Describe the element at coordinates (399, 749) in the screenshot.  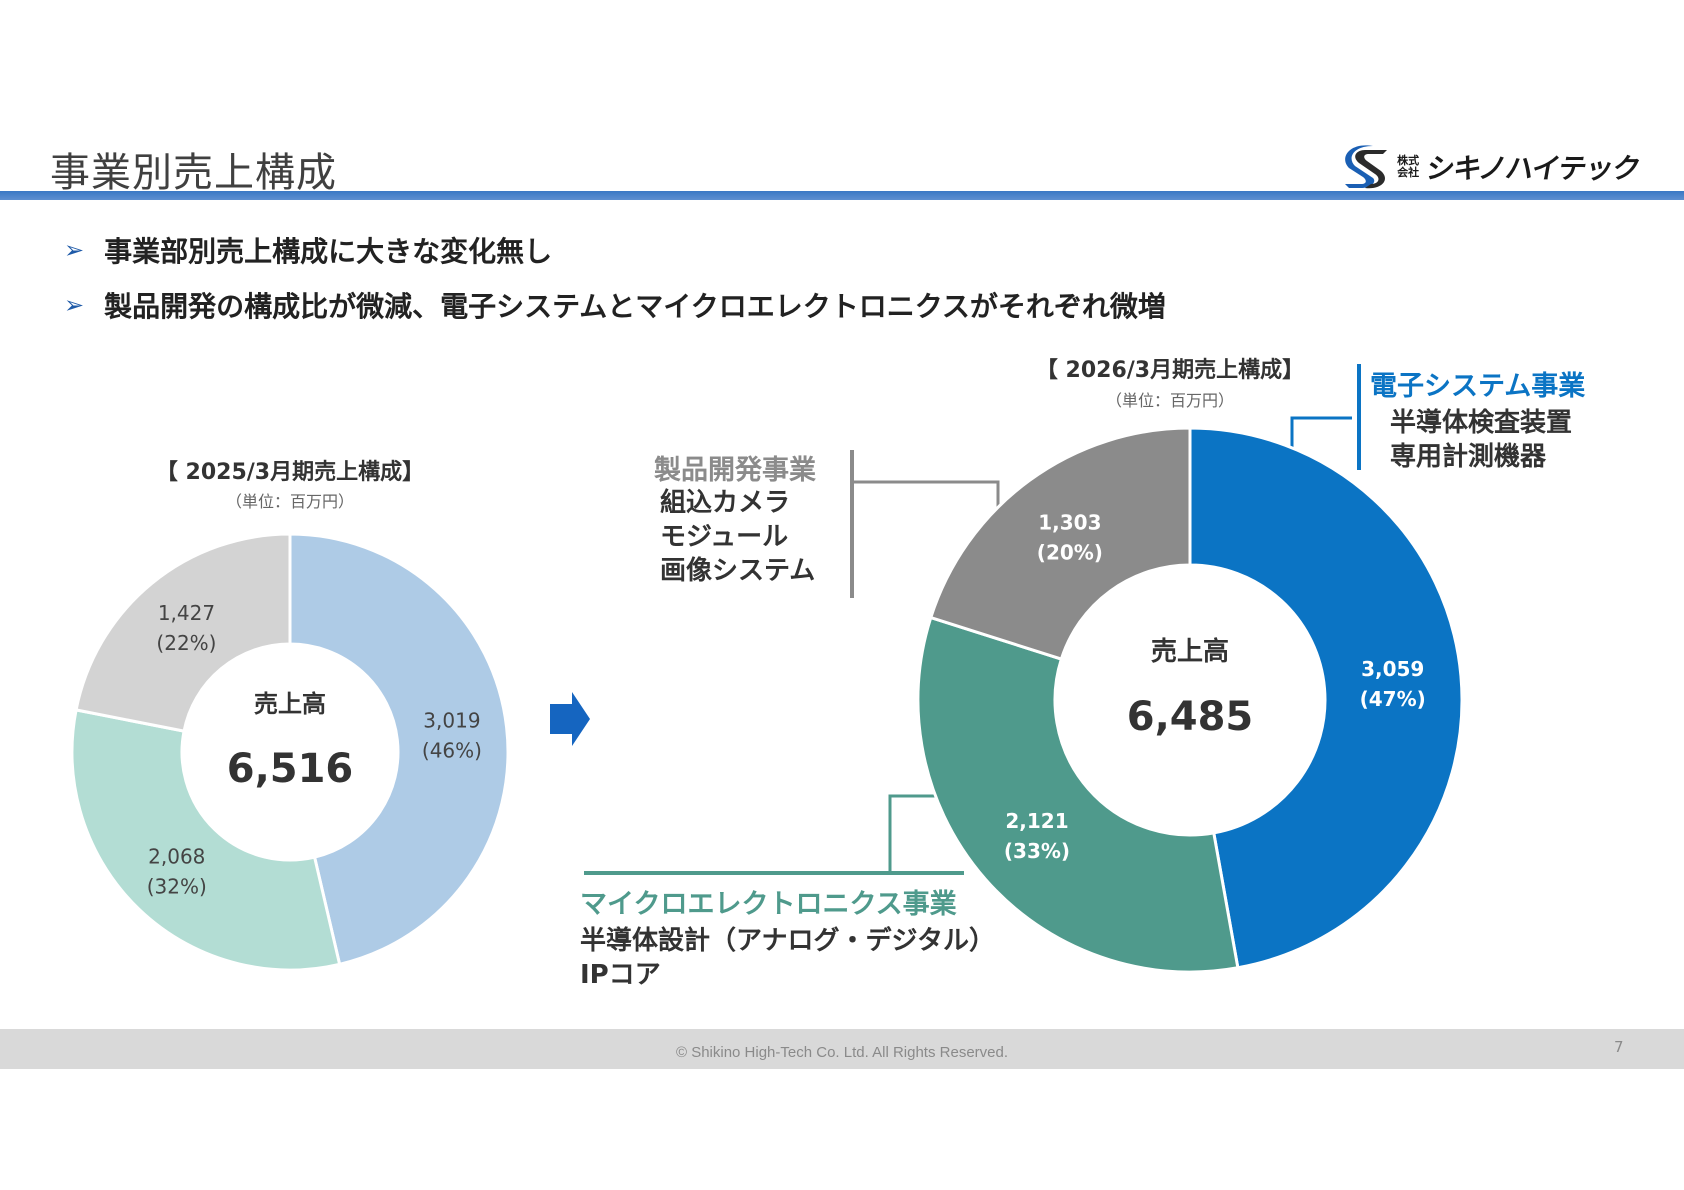
I see `donut-slice-electronic-2025` at that location.